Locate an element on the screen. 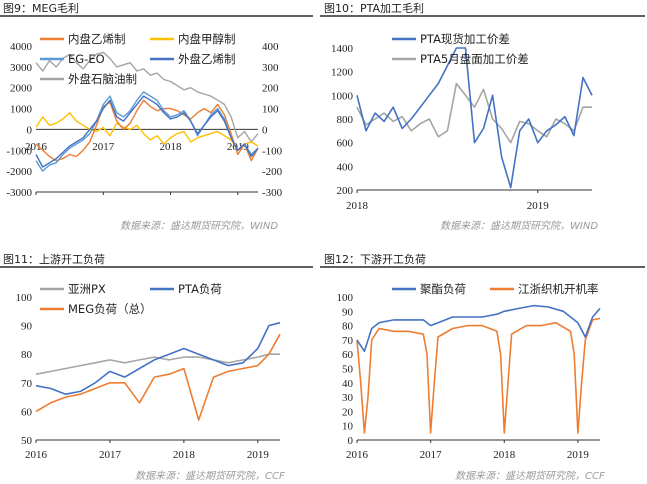 This screenshot has height=484, width=647. fig9-y-tick-label: 2000 is located at coordinates (21, 89).